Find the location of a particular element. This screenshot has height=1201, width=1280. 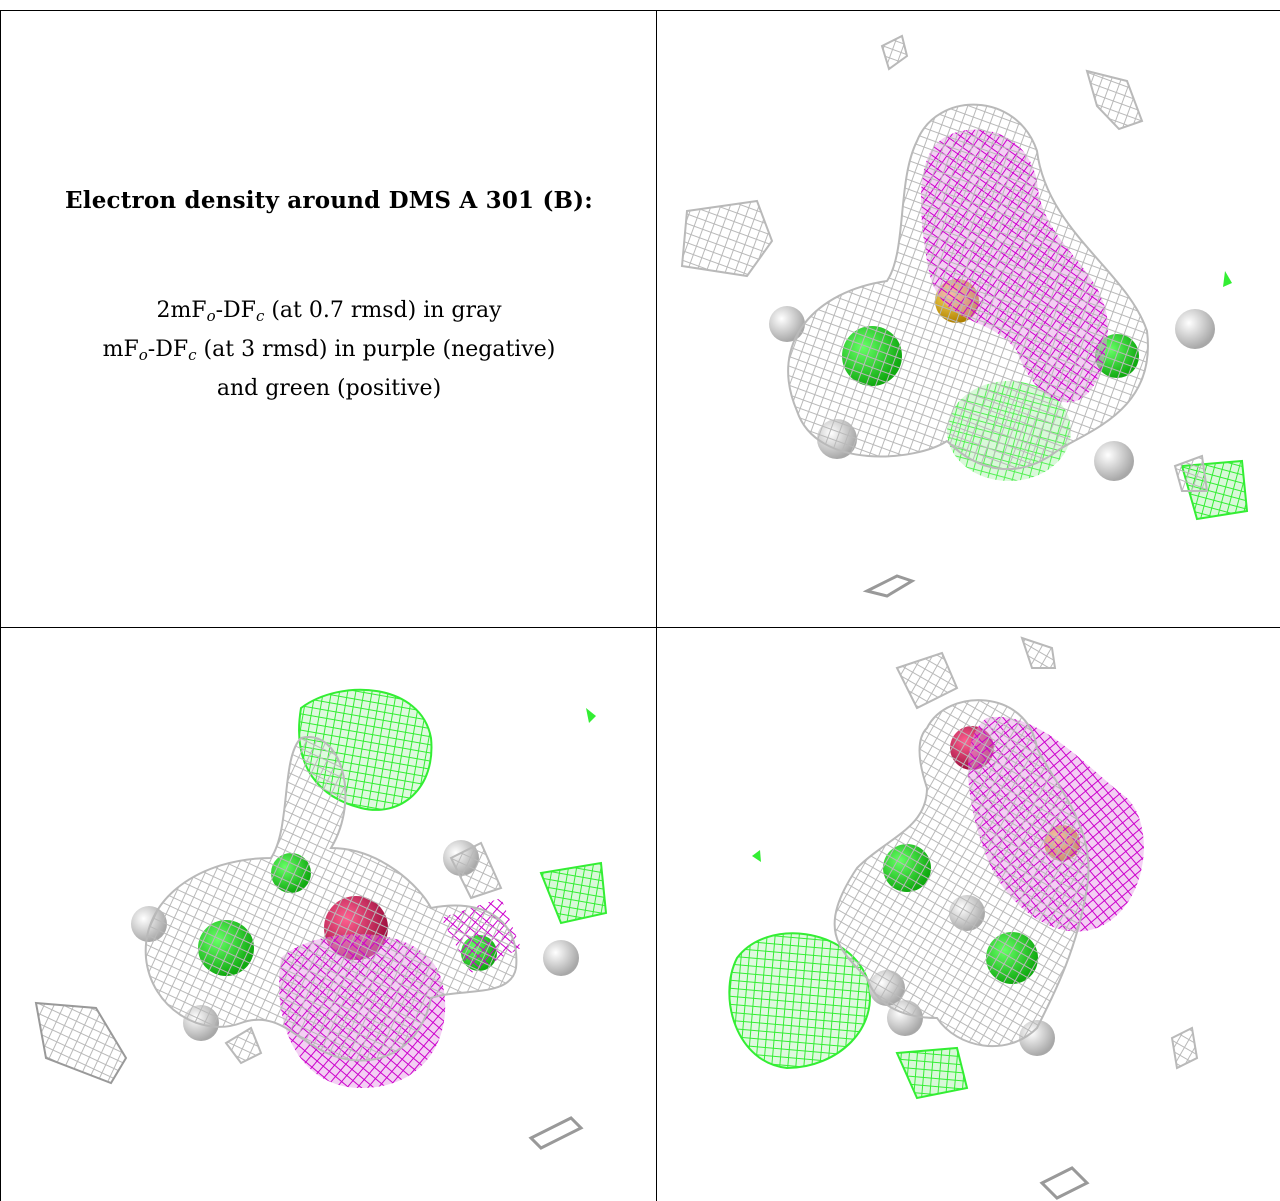

description-line-gray: 2mFo-DFc (at 0.7 rmsd) in gray is located at coordinates (329, 311).